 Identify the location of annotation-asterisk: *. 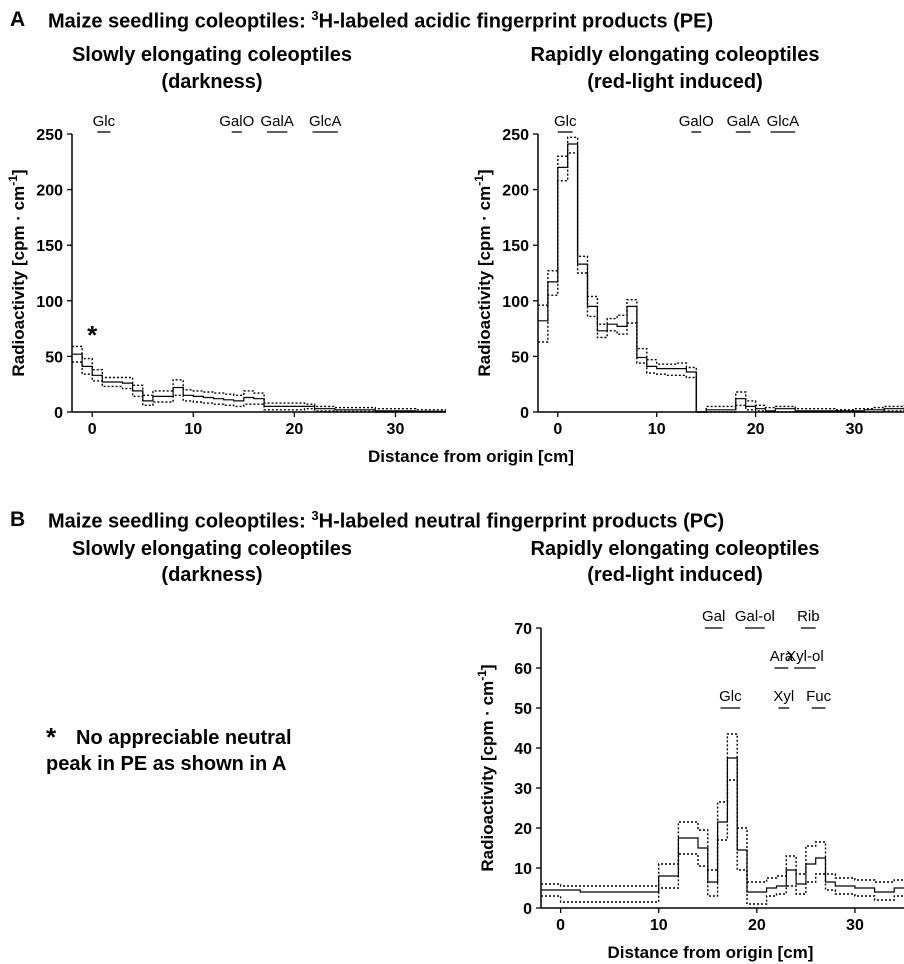
(92, 335).